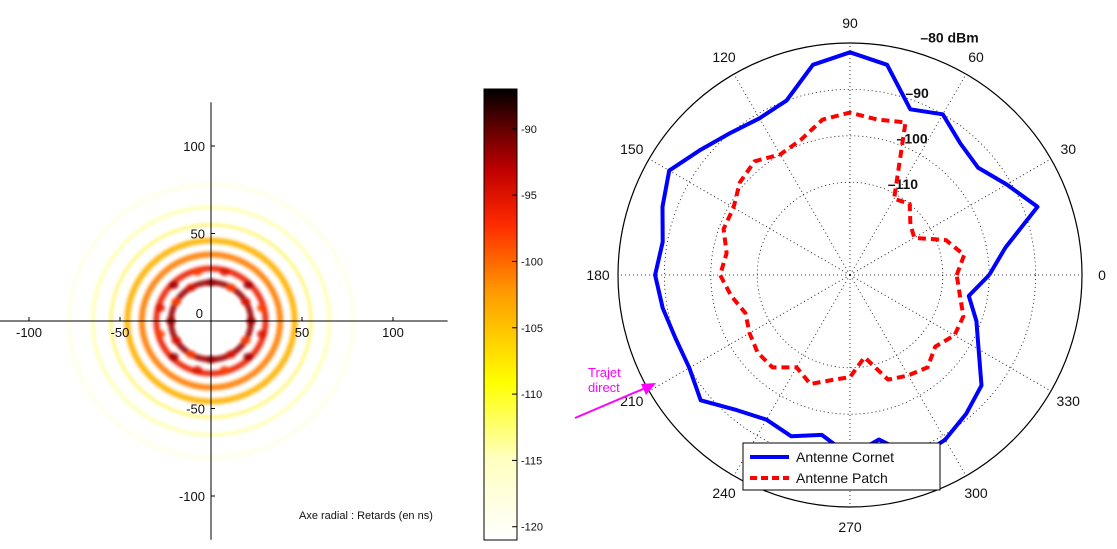 Image resolution: width=1117 pixels, height=549 pixels. Describe the element at coordinates (500, 314) in the screenshot. I see `colorbar-gradient` at that location.